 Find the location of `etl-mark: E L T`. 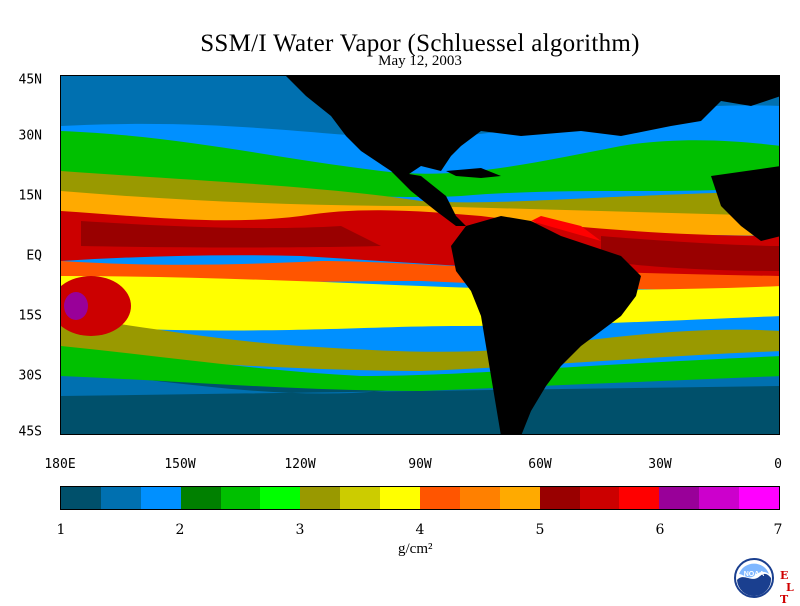

etl-mark: E L T is located at coordinates (790, 588).